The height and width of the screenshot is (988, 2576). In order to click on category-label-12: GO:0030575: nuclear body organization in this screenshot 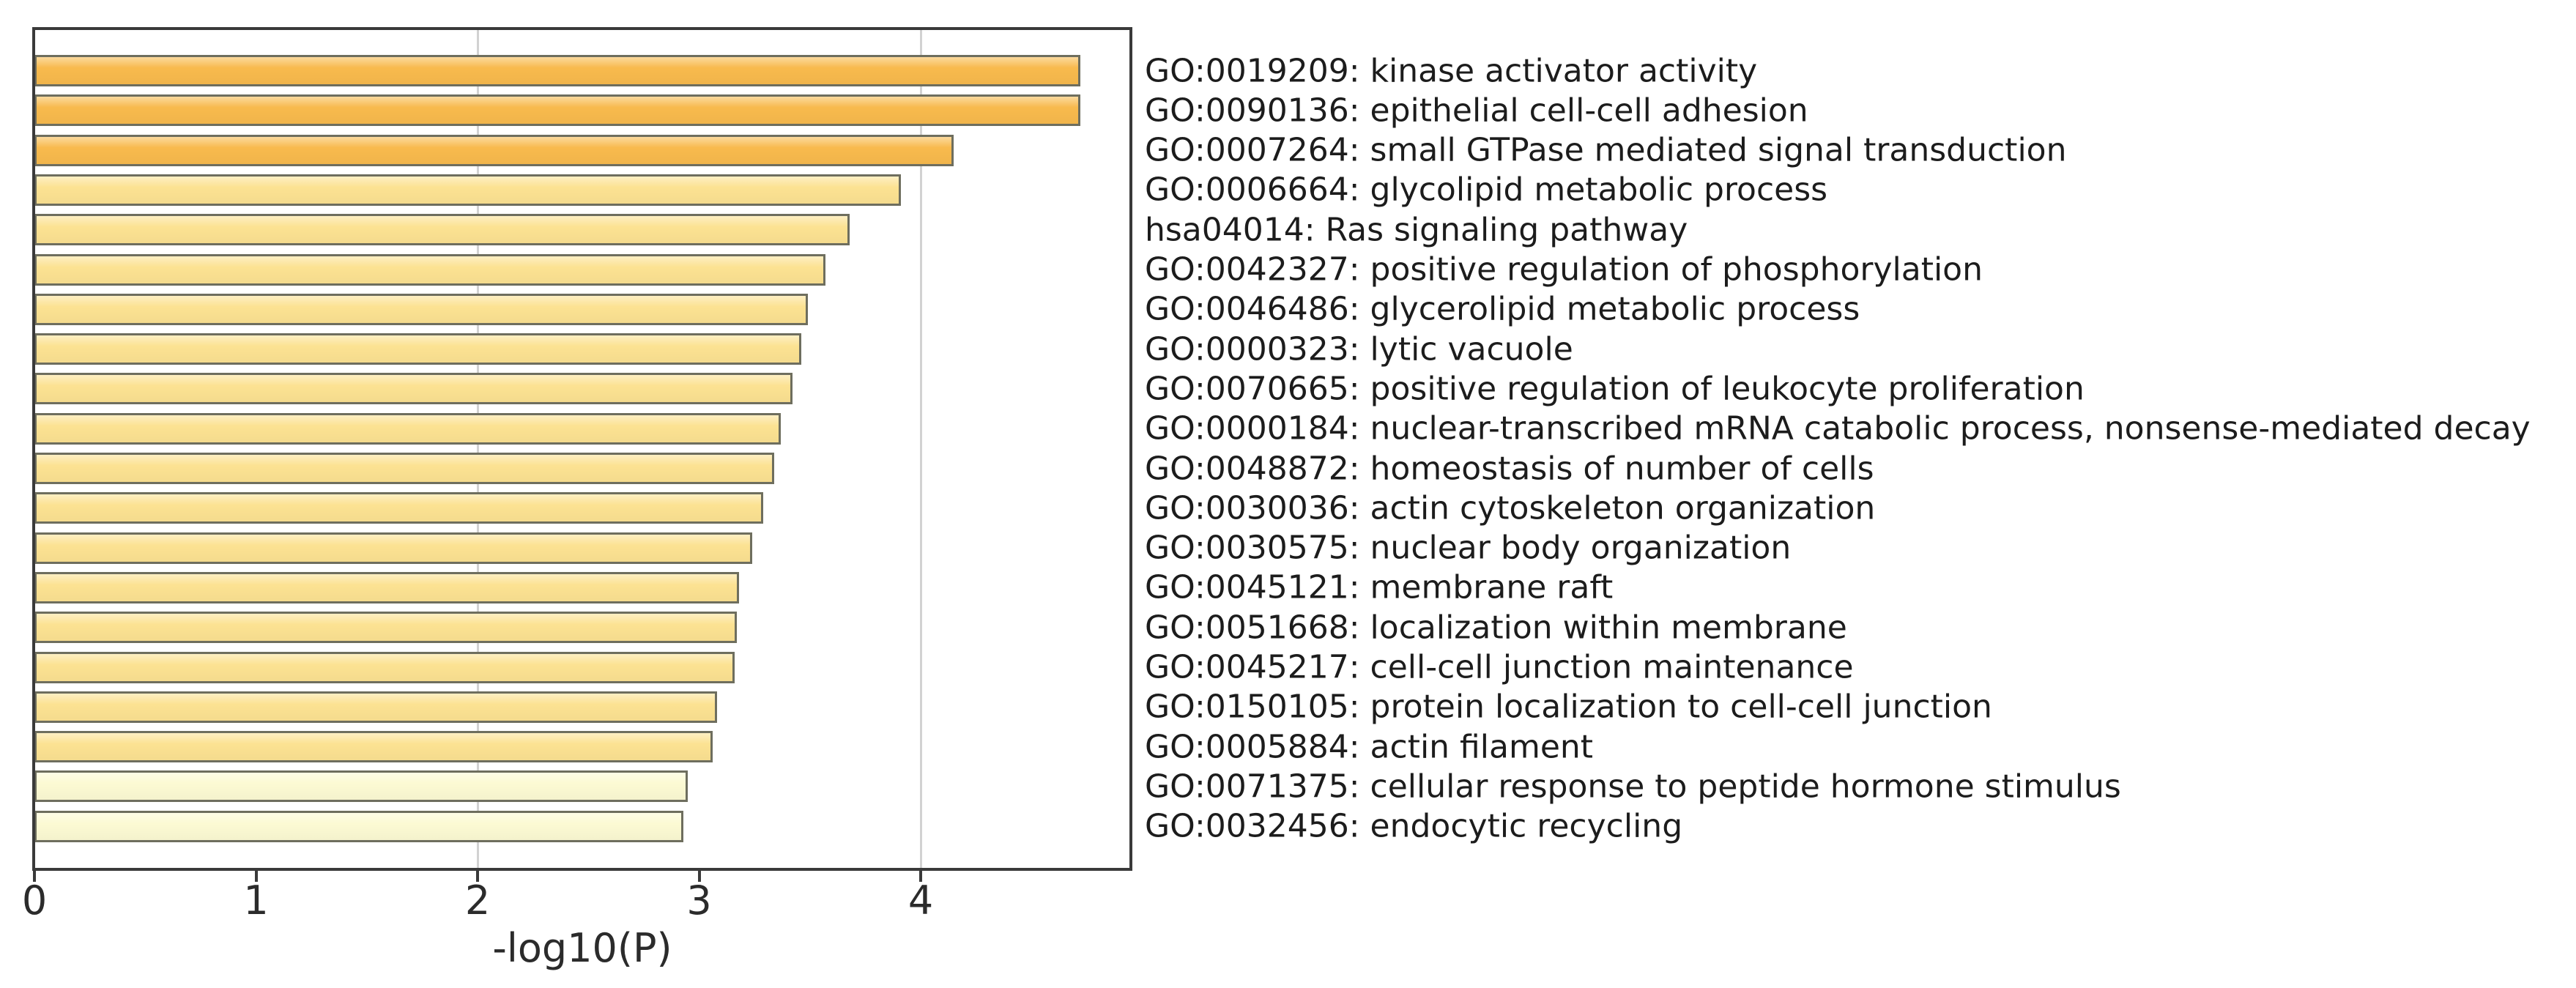, I will do `click(1468, 548)`.